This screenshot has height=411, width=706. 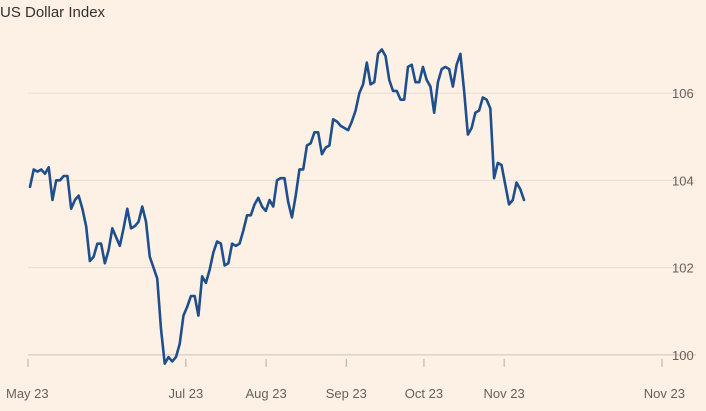 I want to click on y-tick-label: 102, so click(x=683, y=268).